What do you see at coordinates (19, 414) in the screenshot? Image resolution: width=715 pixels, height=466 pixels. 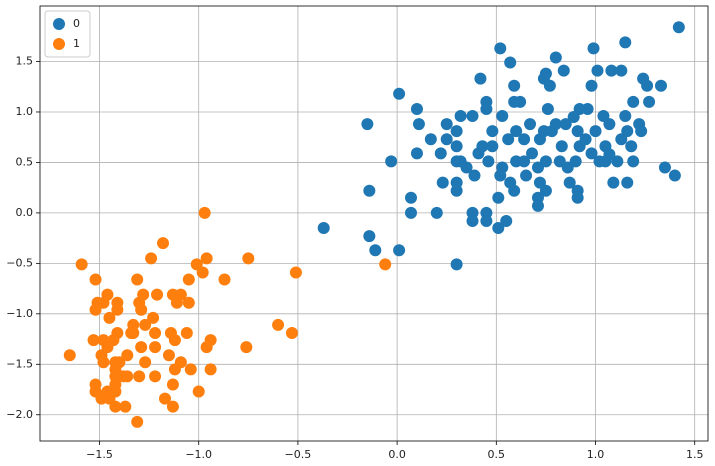 I see `y-tick-label: −2.0` at bounding box center [19, 414].